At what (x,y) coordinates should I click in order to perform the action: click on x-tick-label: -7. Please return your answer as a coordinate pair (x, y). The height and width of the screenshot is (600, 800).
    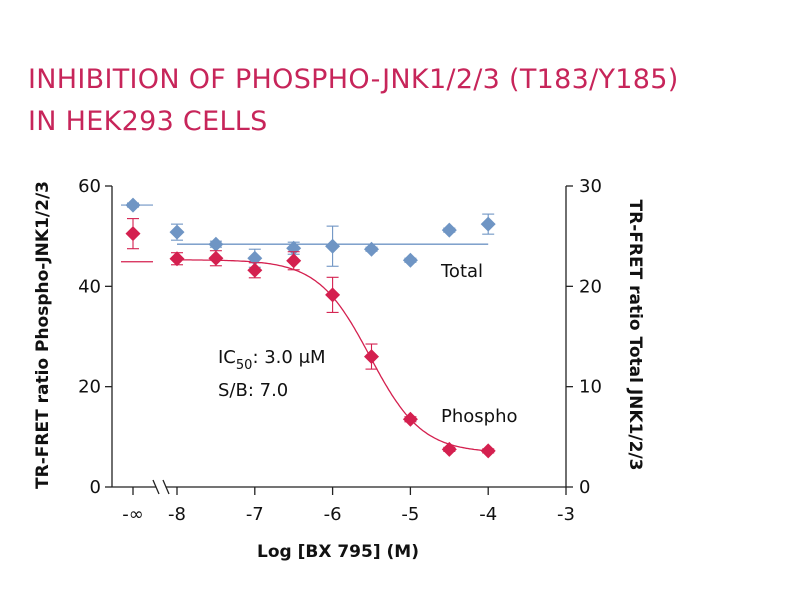
    Looking at the image, I should click on (255, 514).